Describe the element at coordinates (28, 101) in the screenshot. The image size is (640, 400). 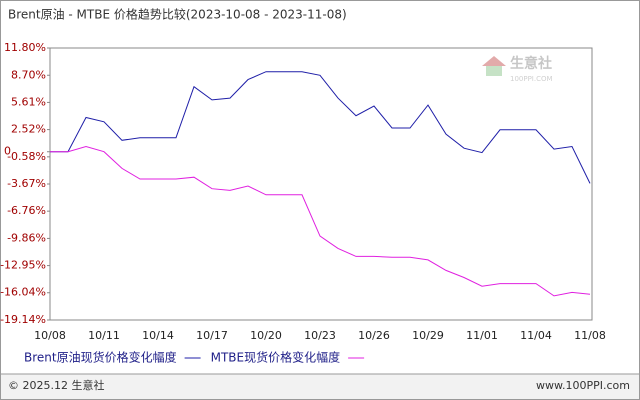
I see `y-tick-label: 5.61%` at that location.